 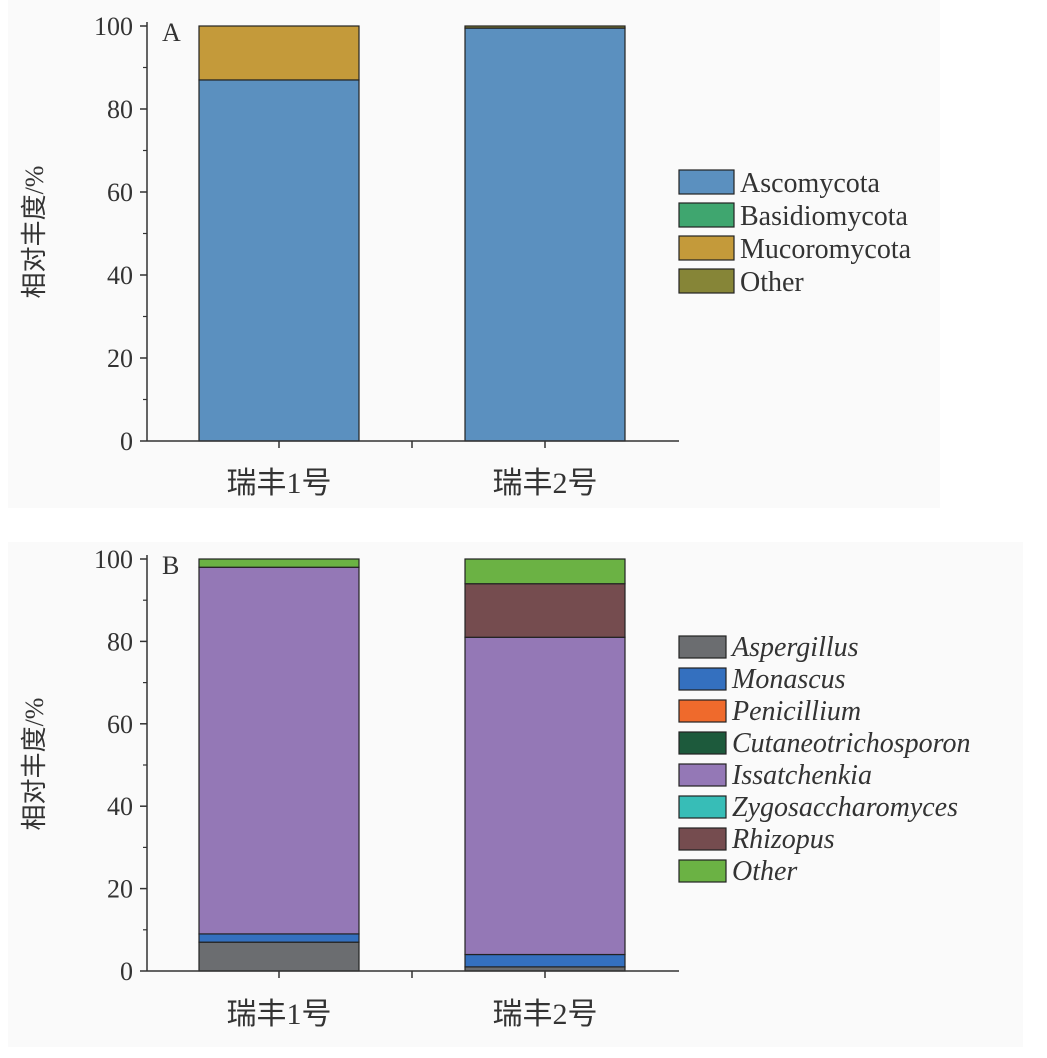 I want to click on chart-b-panel-label: B, so click(x=170, y=565).